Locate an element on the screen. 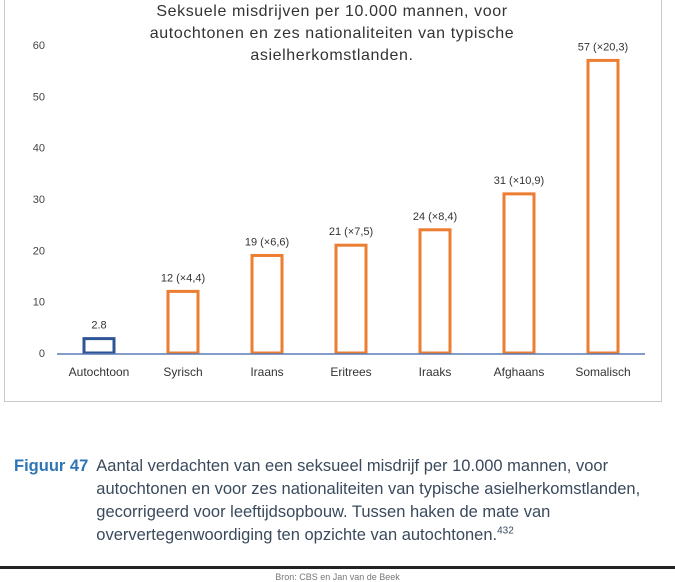 This screenshot has height=582, width=675. x-category-label: Afghaans is located at coordinates (519, 372).